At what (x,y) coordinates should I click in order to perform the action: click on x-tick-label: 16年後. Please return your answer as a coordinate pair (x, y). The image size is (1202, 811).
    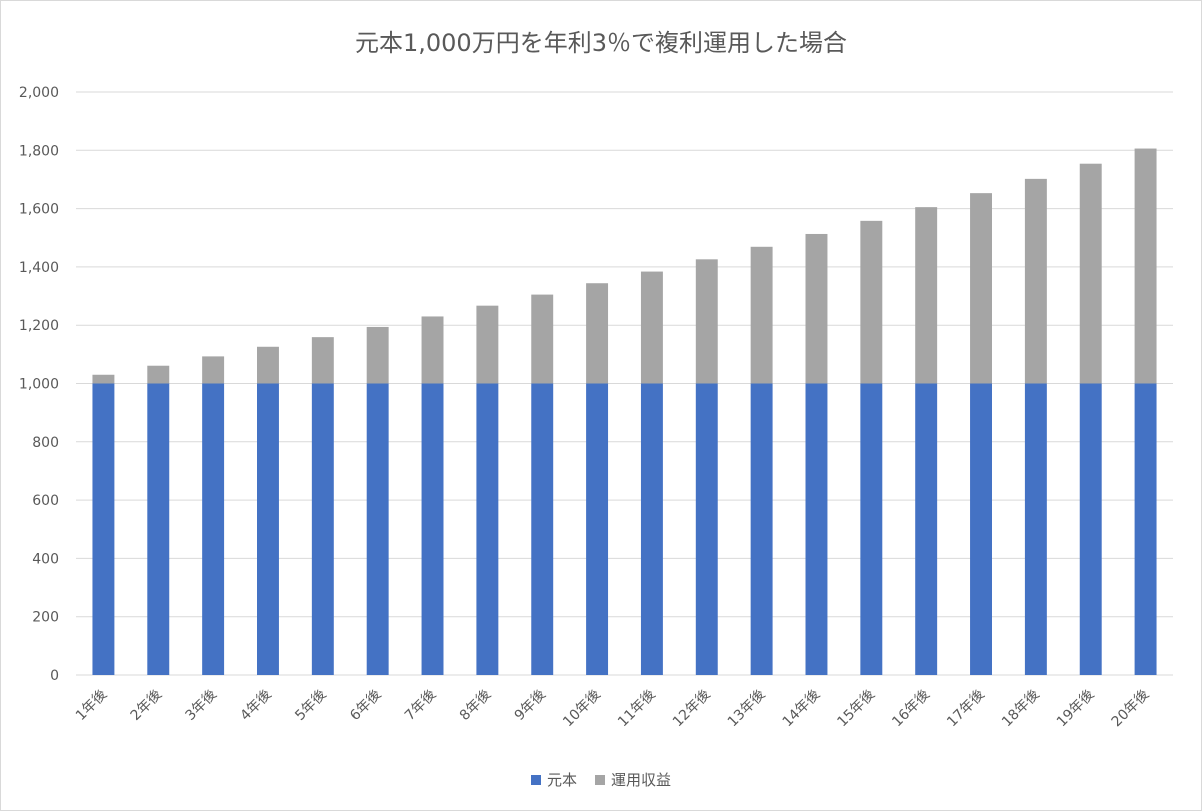
    Looking at the image, I should click on (911, 709).